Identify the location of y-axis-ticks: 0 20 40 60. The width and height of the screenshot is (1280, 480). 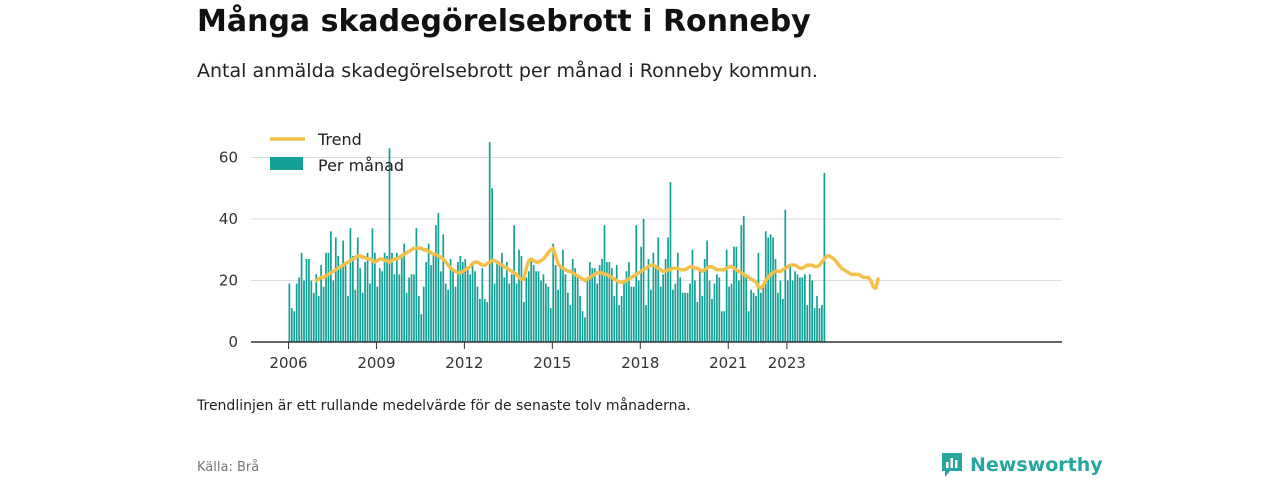
(228, 250).